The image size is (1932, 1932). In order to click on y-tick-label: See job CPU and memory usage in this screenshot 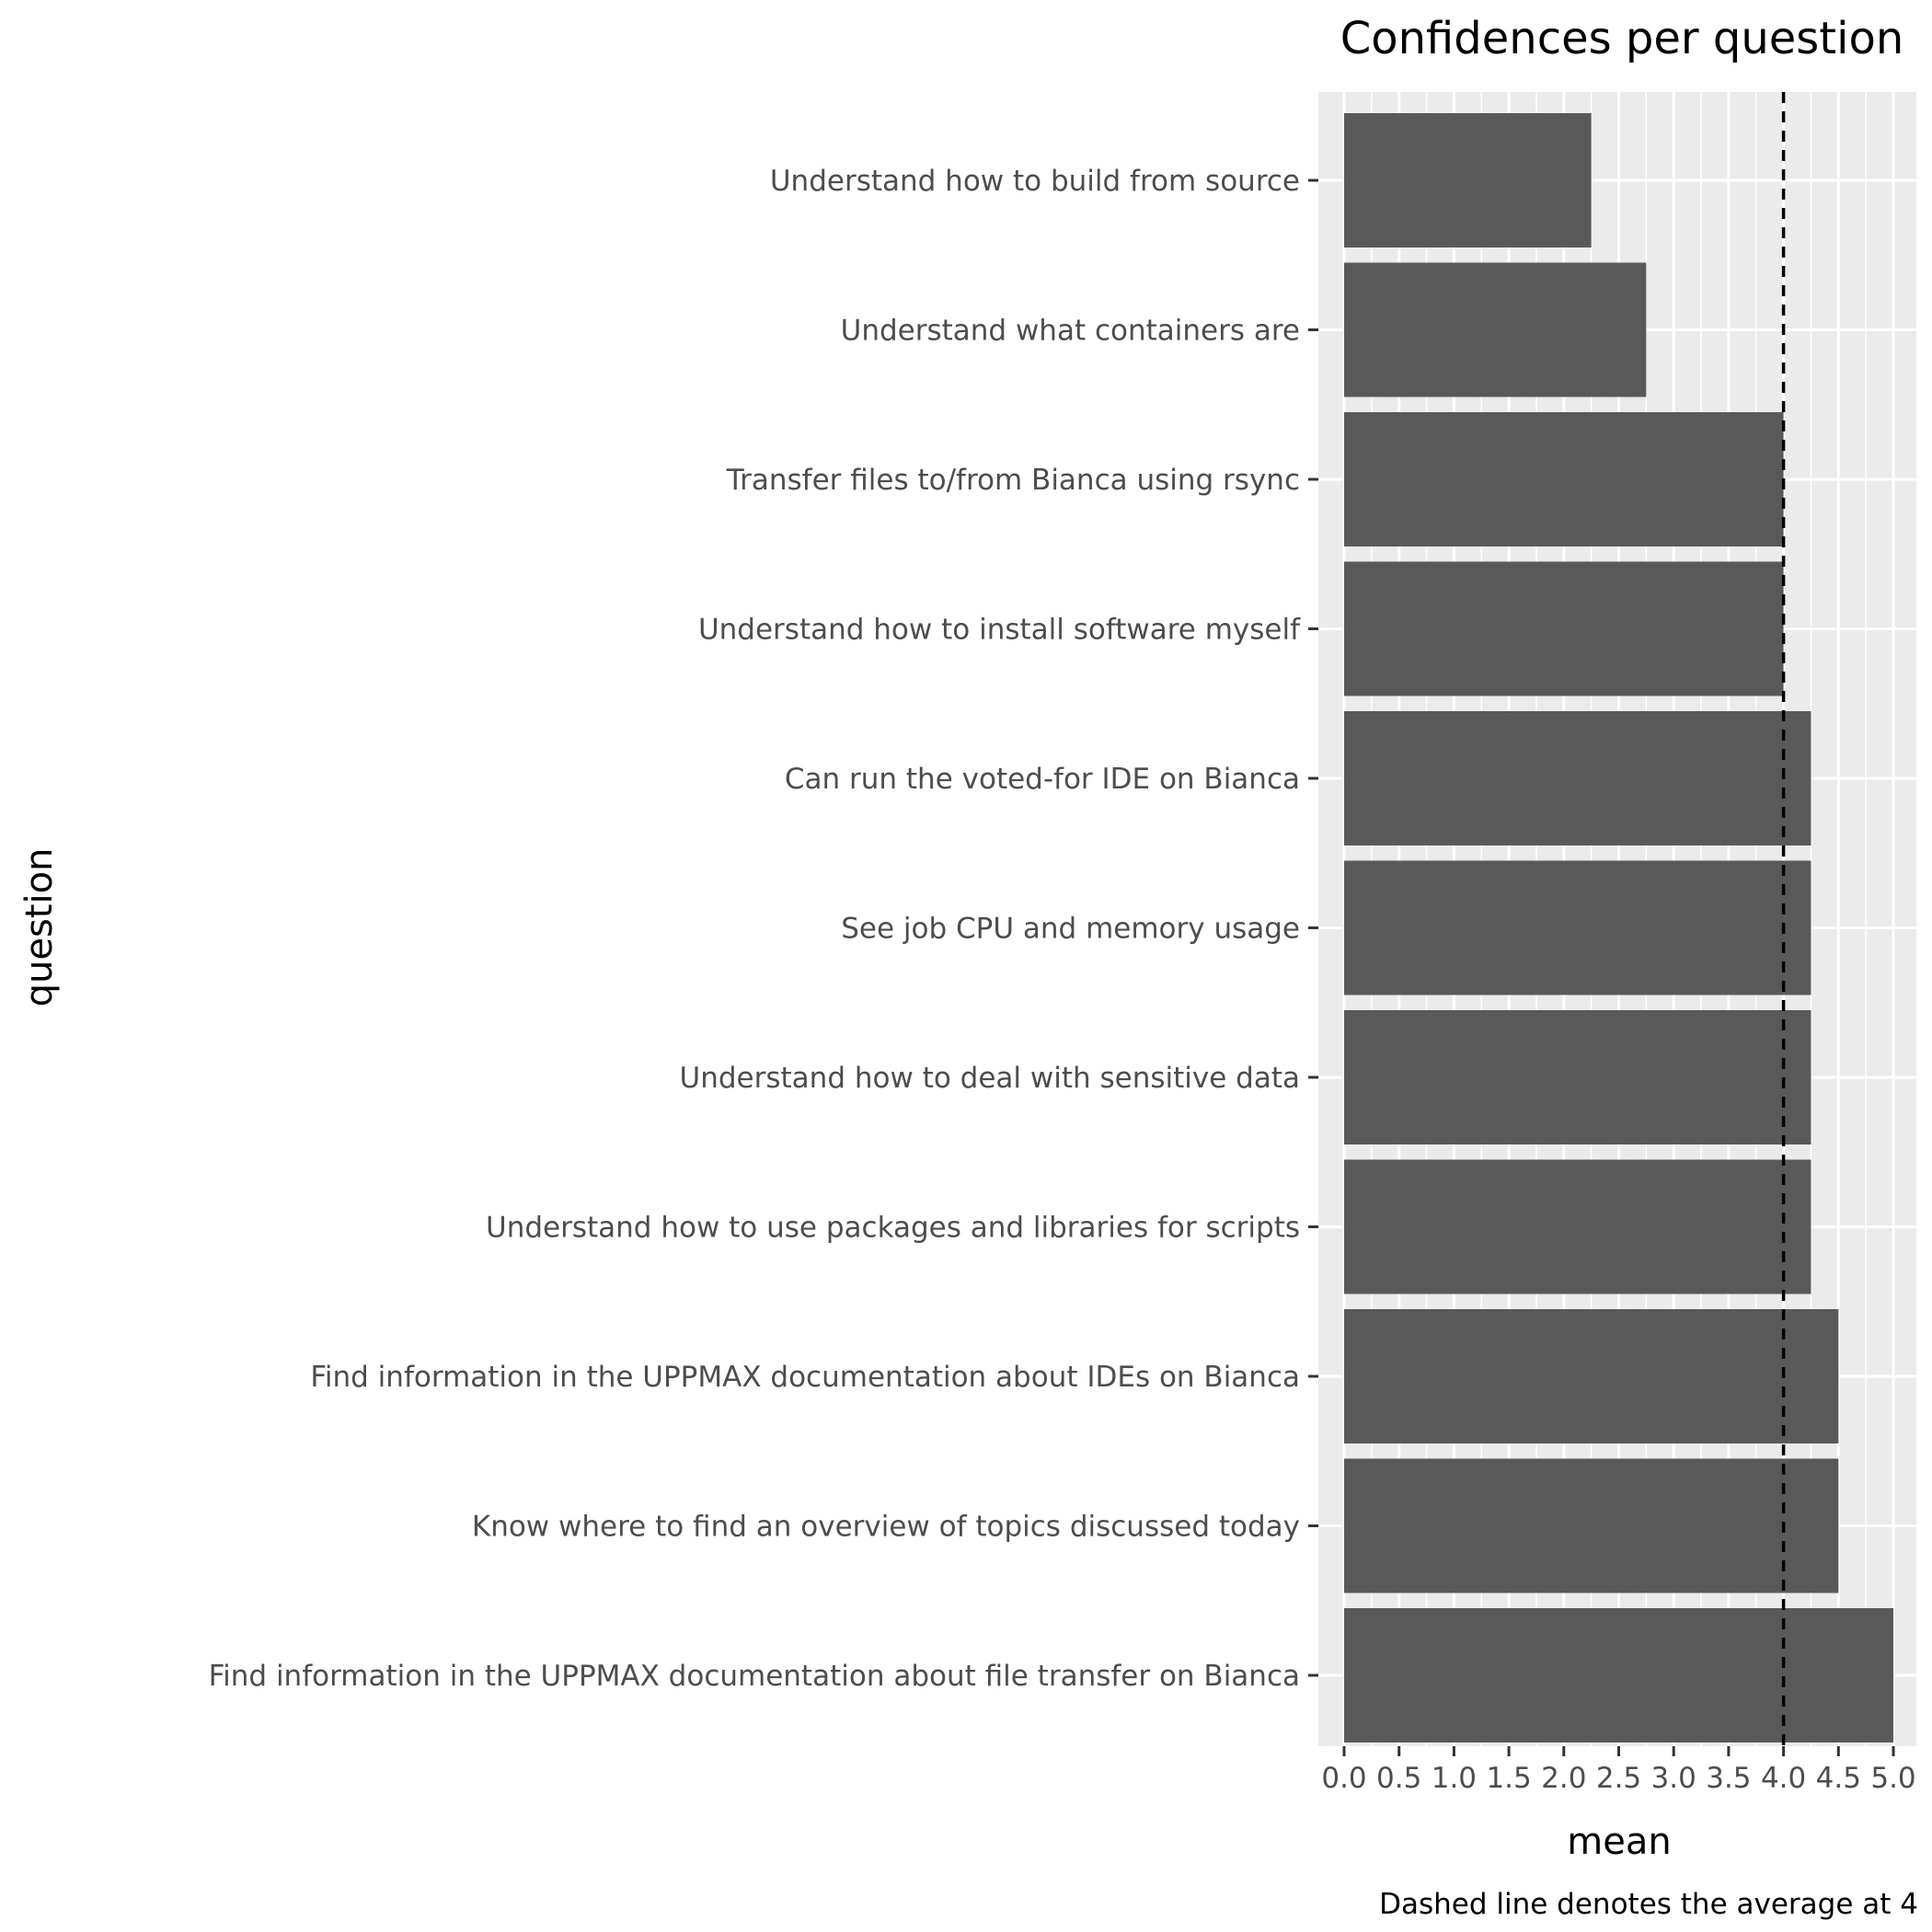, I will do `click(1070, 929)`.